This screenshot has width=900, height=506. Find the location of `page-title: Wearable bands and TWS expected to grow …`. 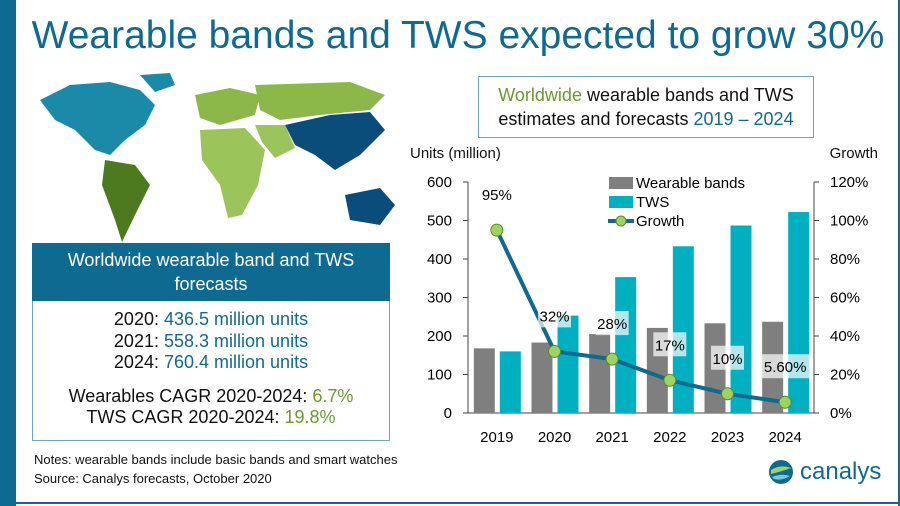

page-title: Wearable bands and TWS expected to grow … is located at coordinates (458, 35).